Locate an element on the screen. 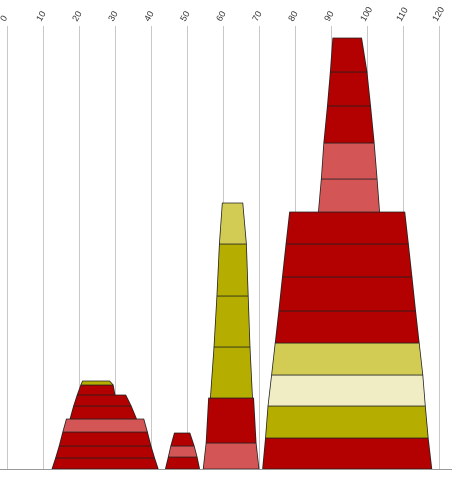  x-tick-label: 30 is located at coordinates (113, 16).